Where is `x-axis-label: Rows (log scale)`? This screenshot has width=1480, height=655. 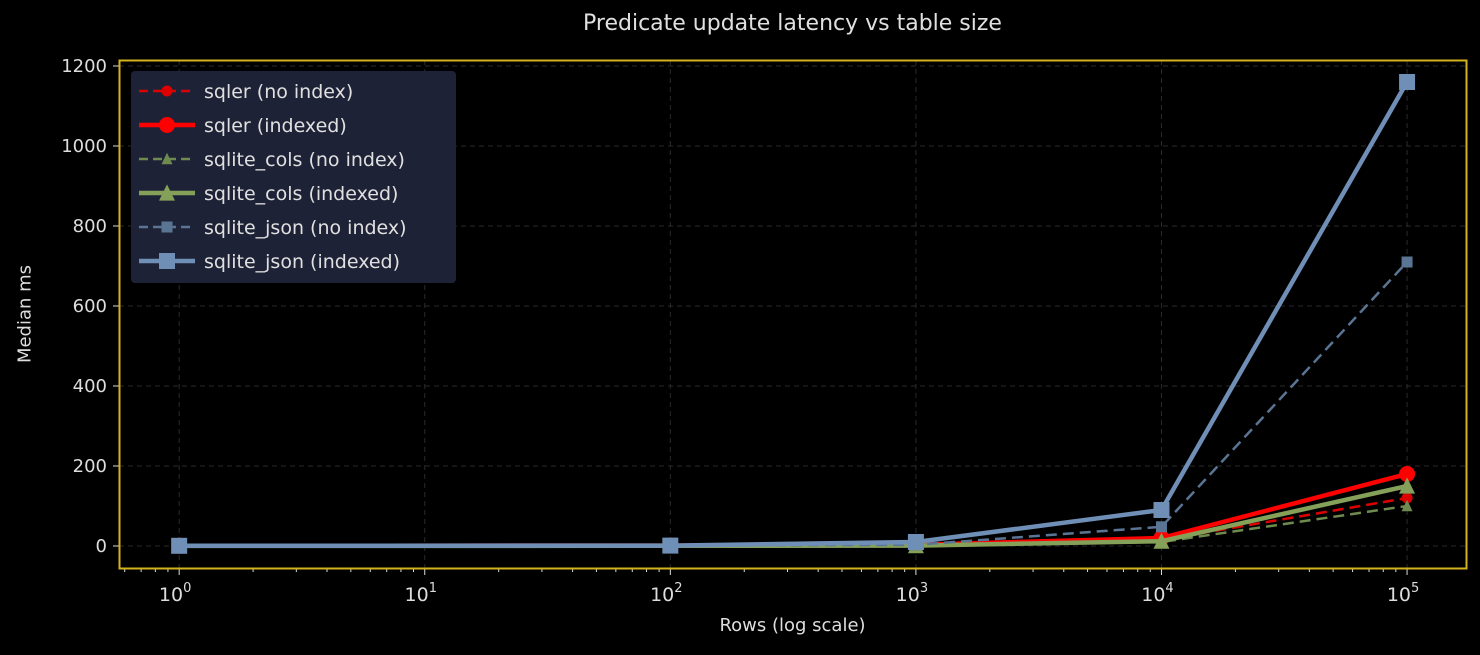
x-axis-label: Rows (log scale) is located at coordinates (792, 625).